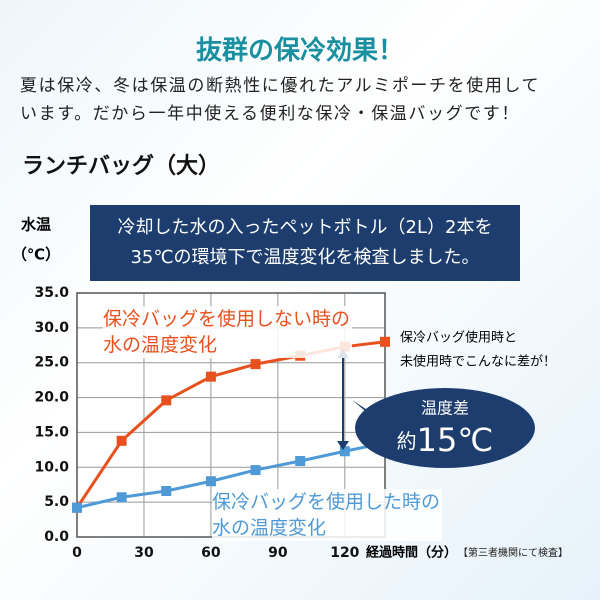 The width and height of the screenshot is (600, 600). Describe the element at coordinates (51, 398) in the screenshot. I see `y-tick-label: 20.0` at that location.